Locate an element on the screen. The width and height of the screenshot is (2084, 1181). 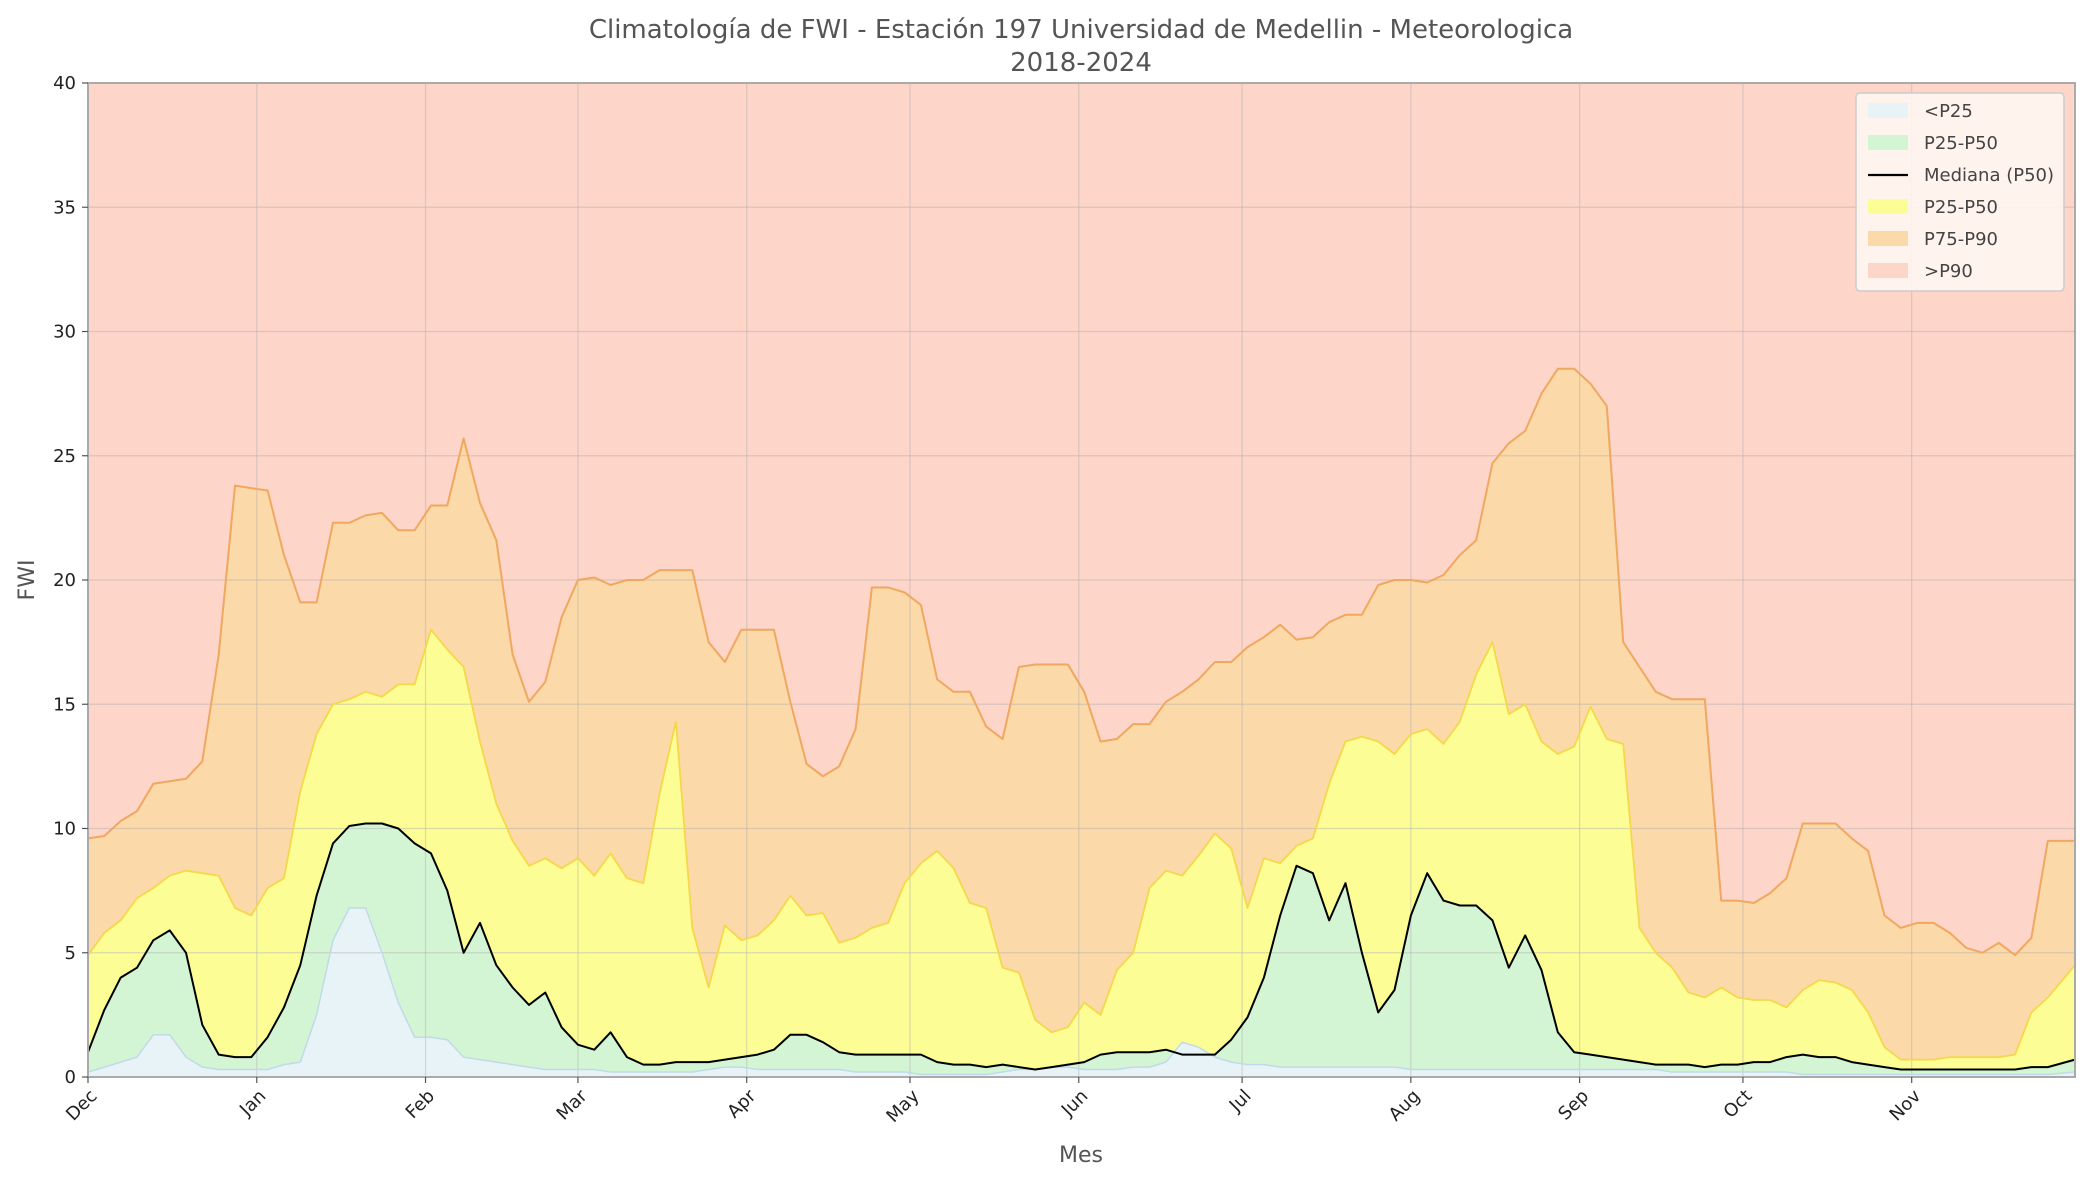
y-tick-label: 10 is located at coordinates (64, 829).